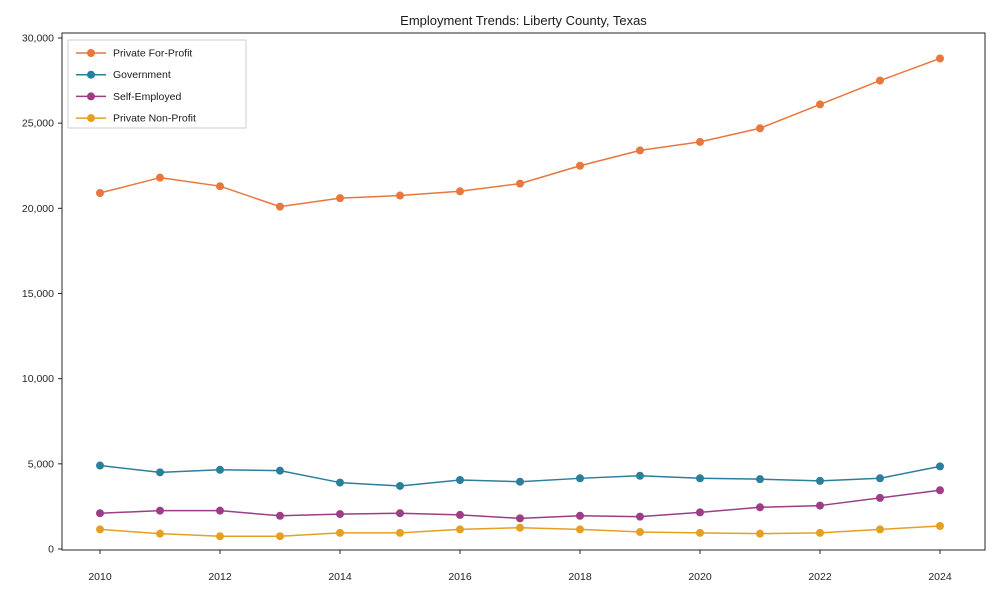 This screenshot has height=600, width=1000. I want to click on x-tick-label: 2018, so click(580, 577).